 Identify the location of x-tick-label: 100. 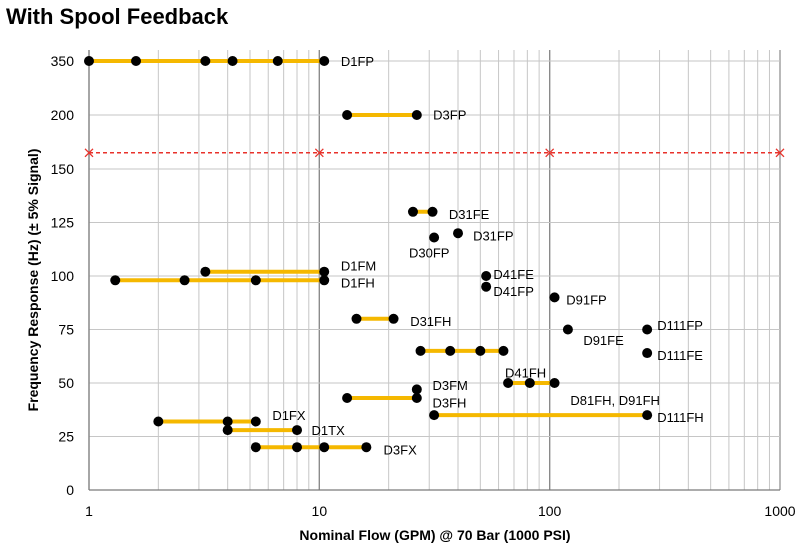
(550, 511).